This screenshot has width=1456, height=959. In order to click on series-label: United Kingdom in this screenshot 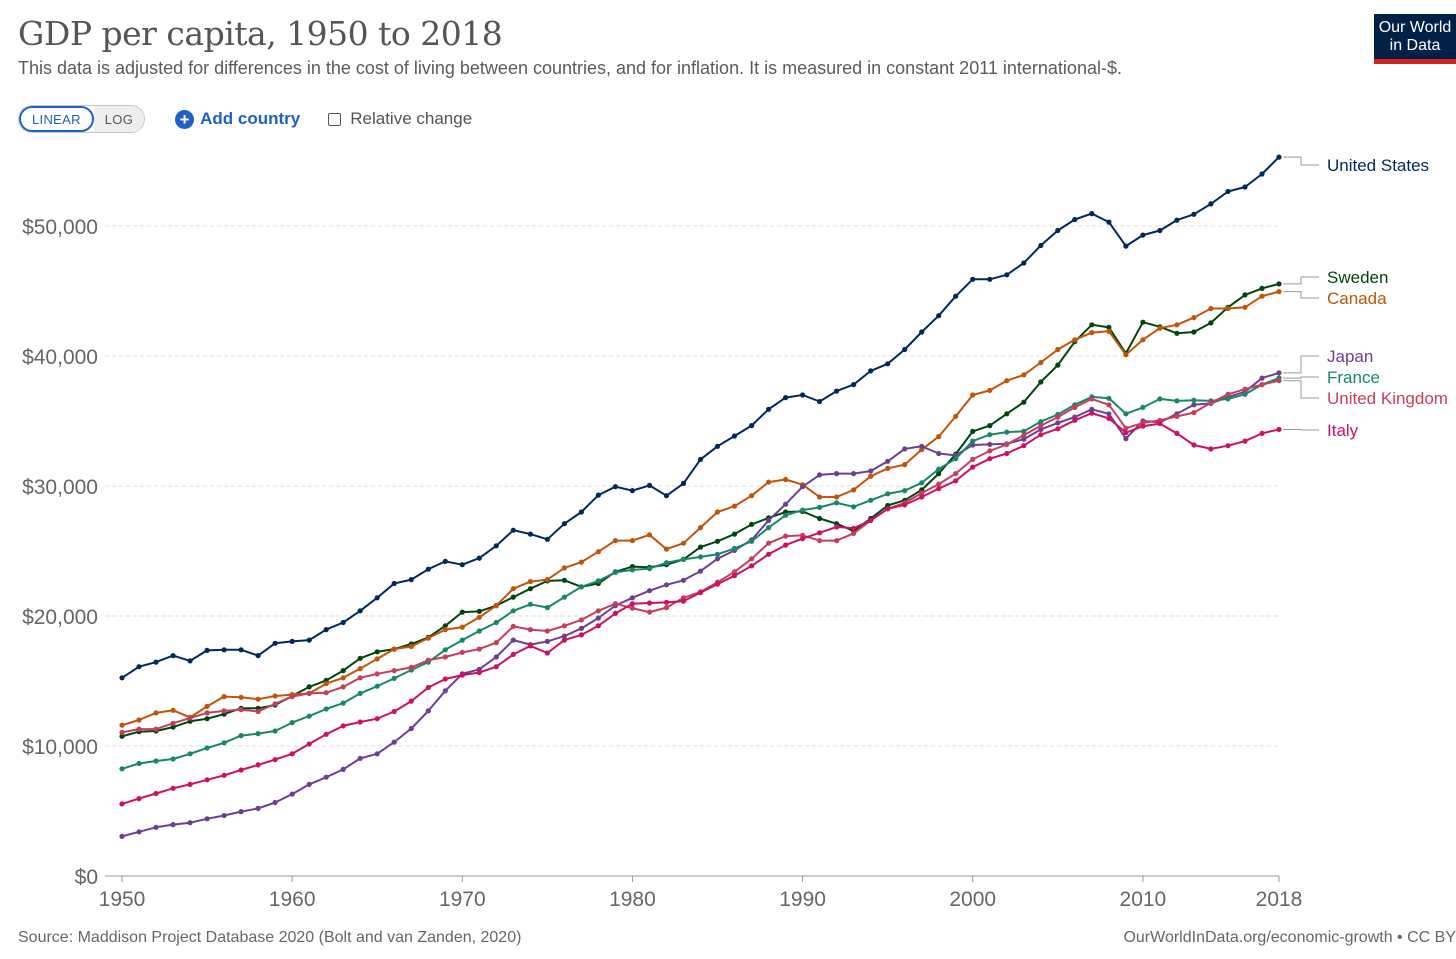, I will do `click(1387, 398)`.